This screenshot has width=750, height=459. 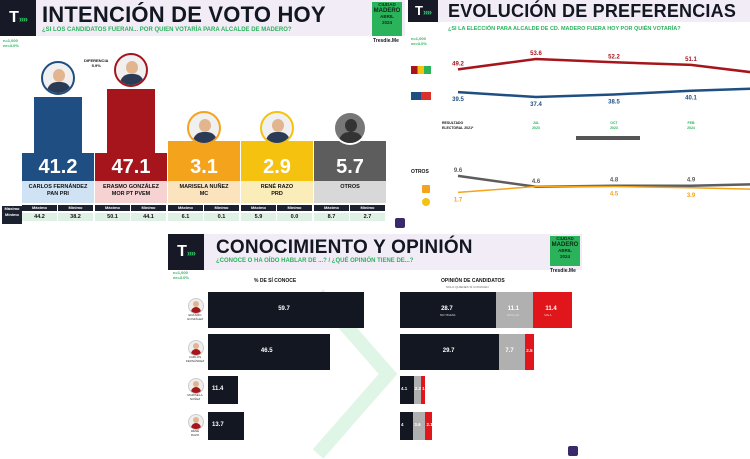 What do you see at coordinates (579, 11) in the screenshot?
I see `header-band` at bounding box center [579, 11].